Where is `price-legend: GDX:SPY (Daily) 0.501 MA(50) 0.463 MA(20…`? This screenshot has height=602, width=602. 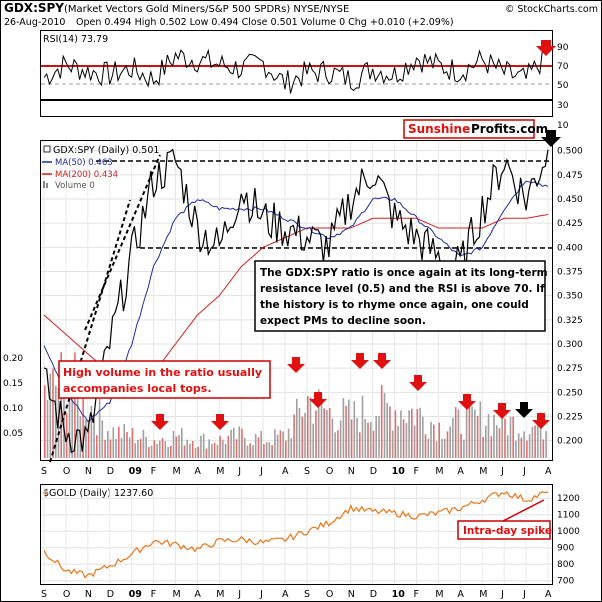
price-legend: GDX:SPY (Daily) 0.501 MA(50) 0.463 MA(20… is located at coordinates (100, 168).